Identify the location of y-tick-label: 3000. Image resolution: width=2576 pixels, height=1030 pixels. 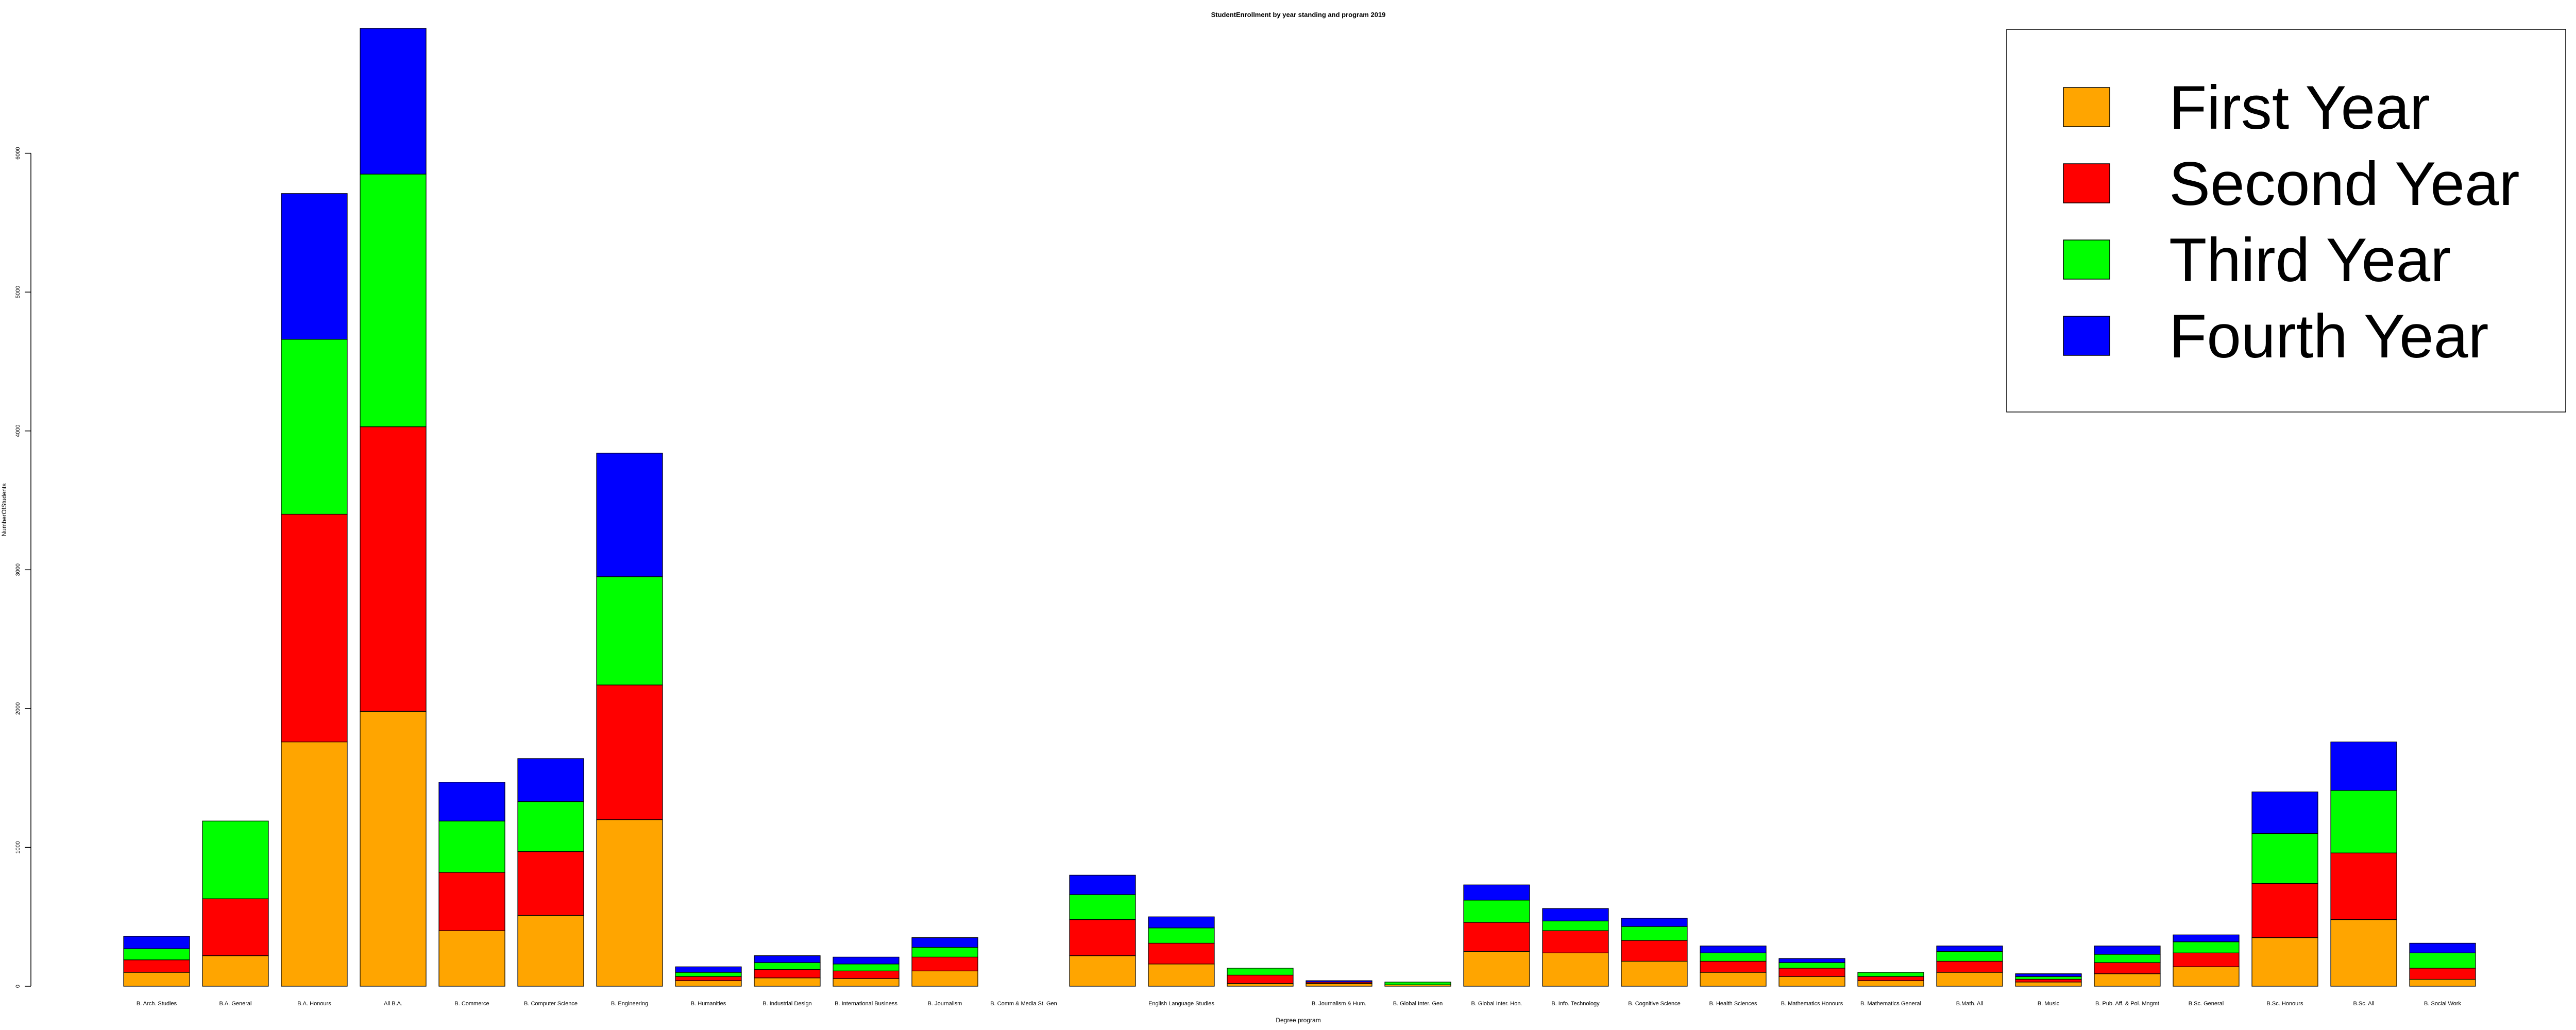
(18, 569).